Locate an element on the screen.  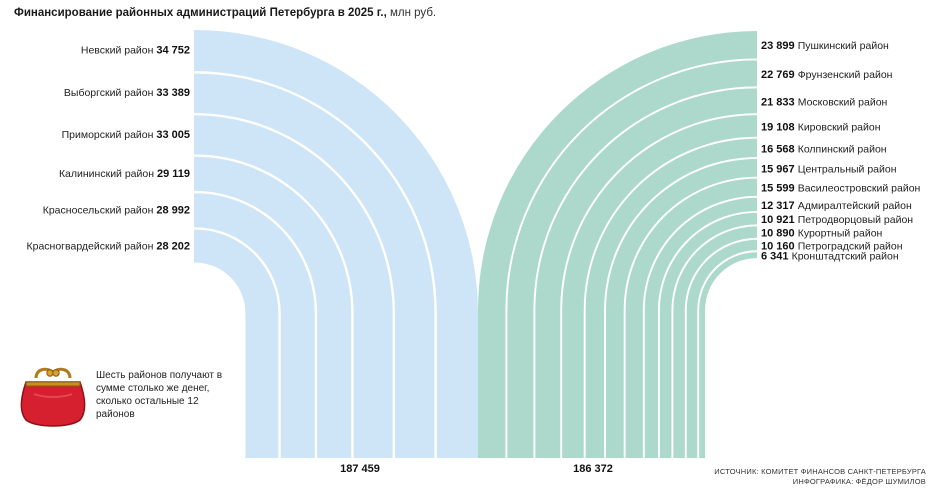
right-label-10: 10 890 Курортный район is located at coordinates (822, 234).